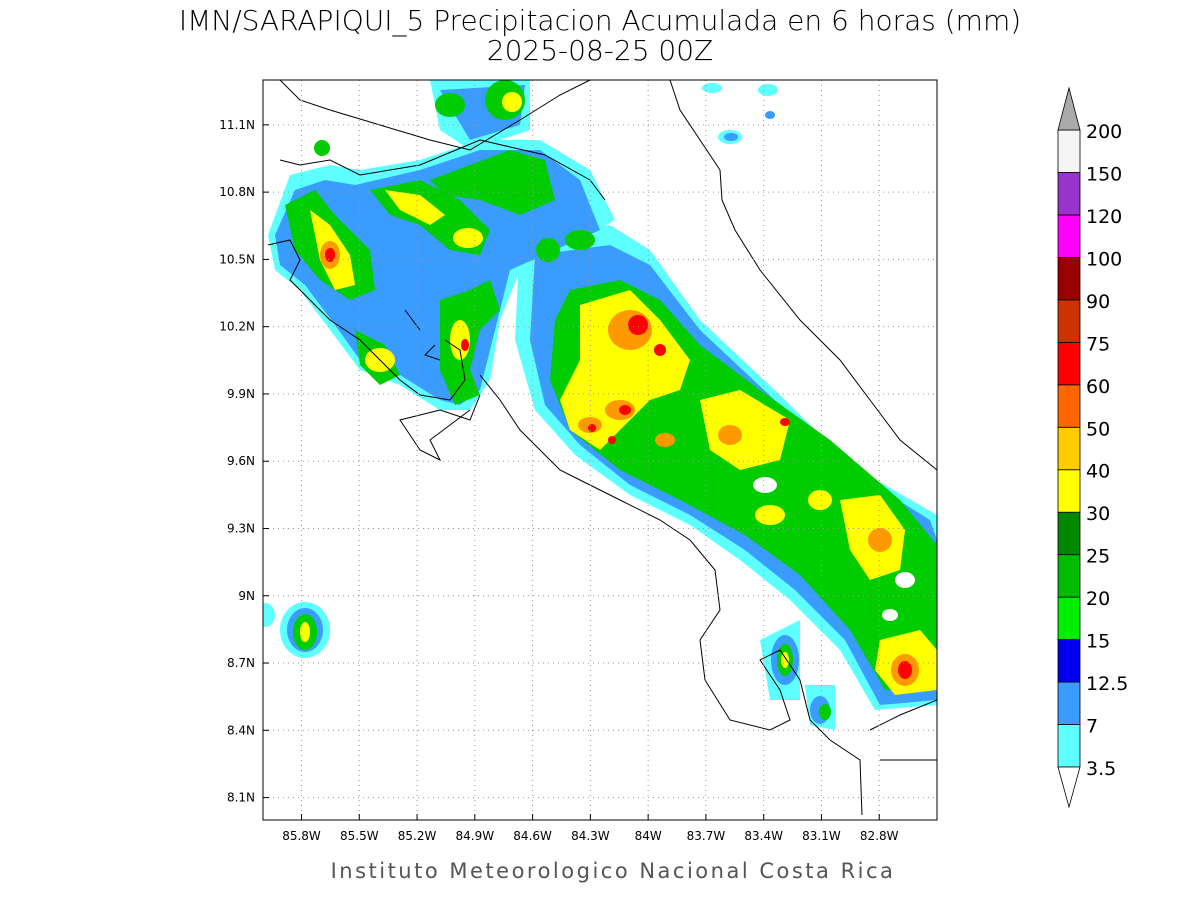  Describe the element at coordinates (1069, 787) in the screenshot. I see `colorbar-under` at that location.